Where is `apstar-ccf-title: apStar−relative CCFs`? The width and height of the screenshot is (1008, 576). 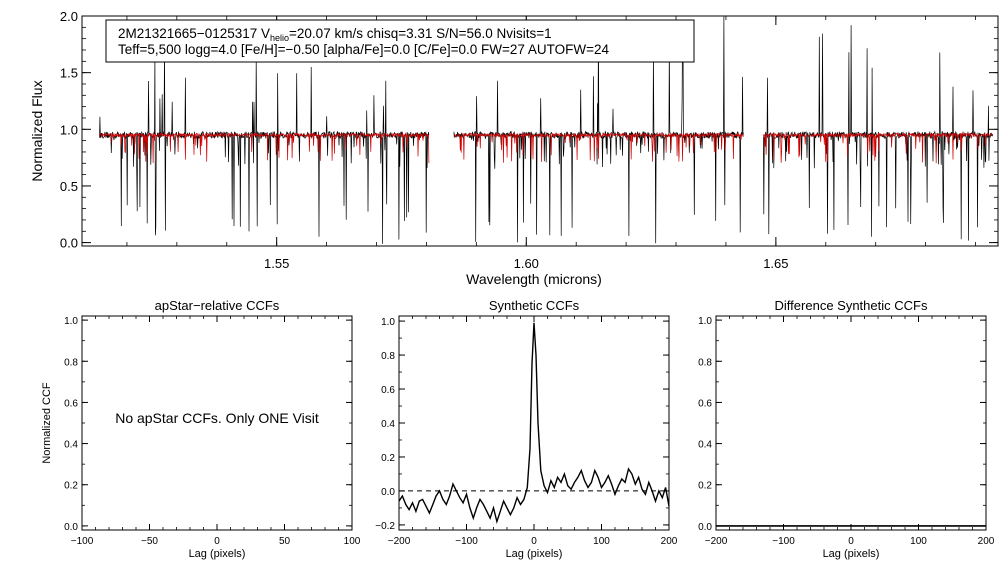
apstar-ccf-title: apStar−relative CCFs is located at coordinates (217, 305).